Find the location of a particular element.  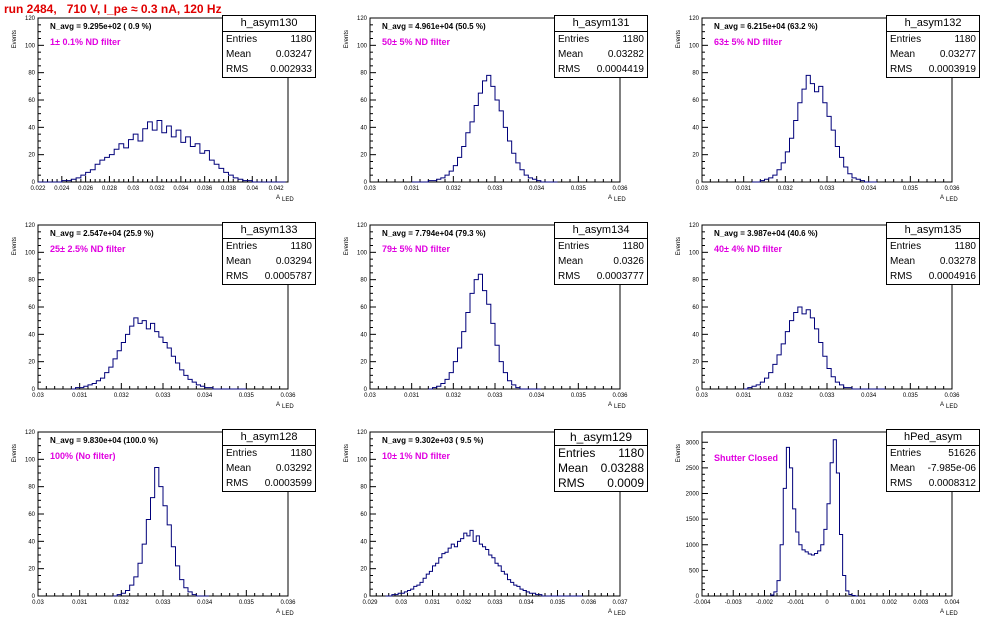

stats-mean-row: Mean 0.03294 is located at coordinates (269, 261).